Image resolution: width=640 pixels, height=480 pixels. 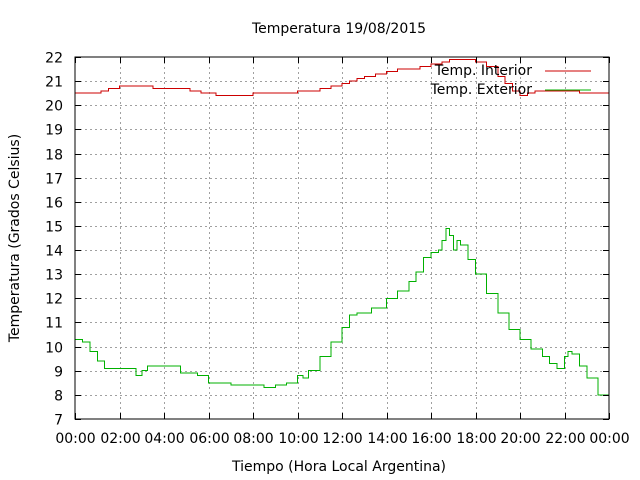 I want to click on y-tick-label: 12, so click(x=54, y=300).